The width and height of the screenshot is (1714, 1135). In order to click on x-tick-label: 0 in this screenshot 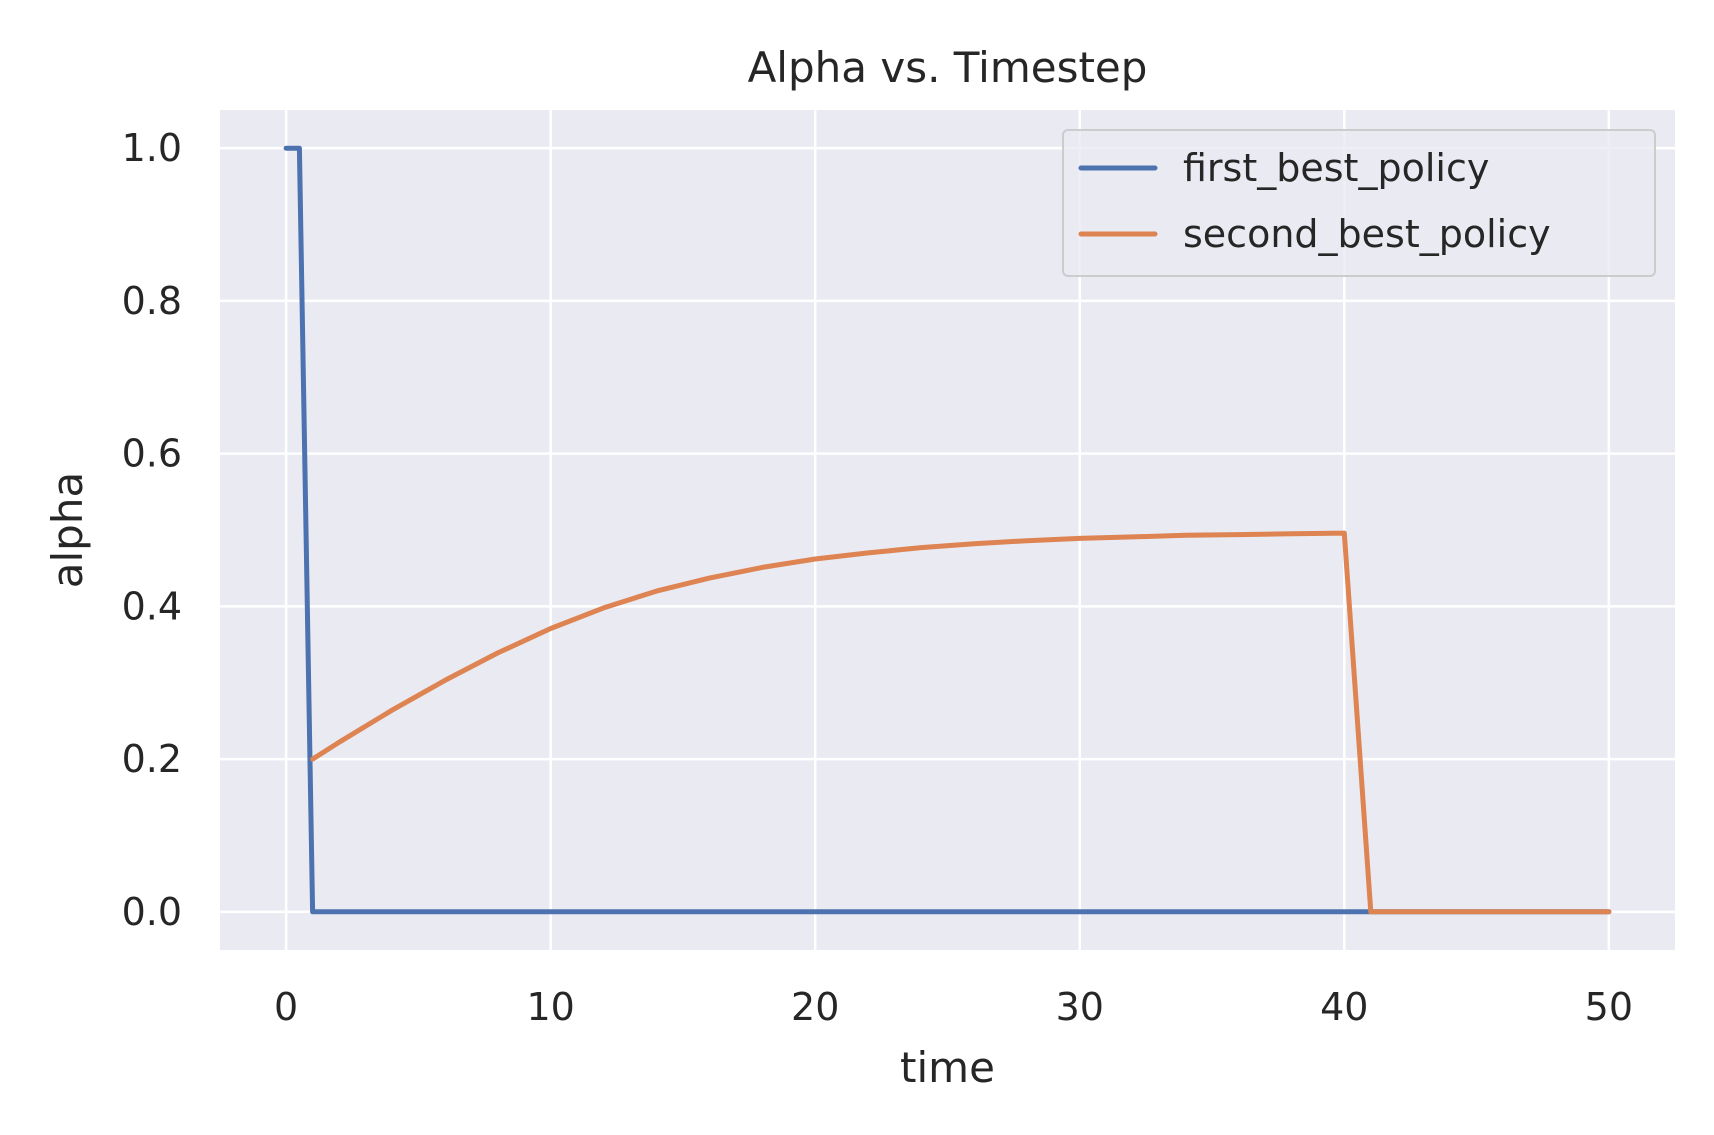, I will do `click(286, 1007)`.